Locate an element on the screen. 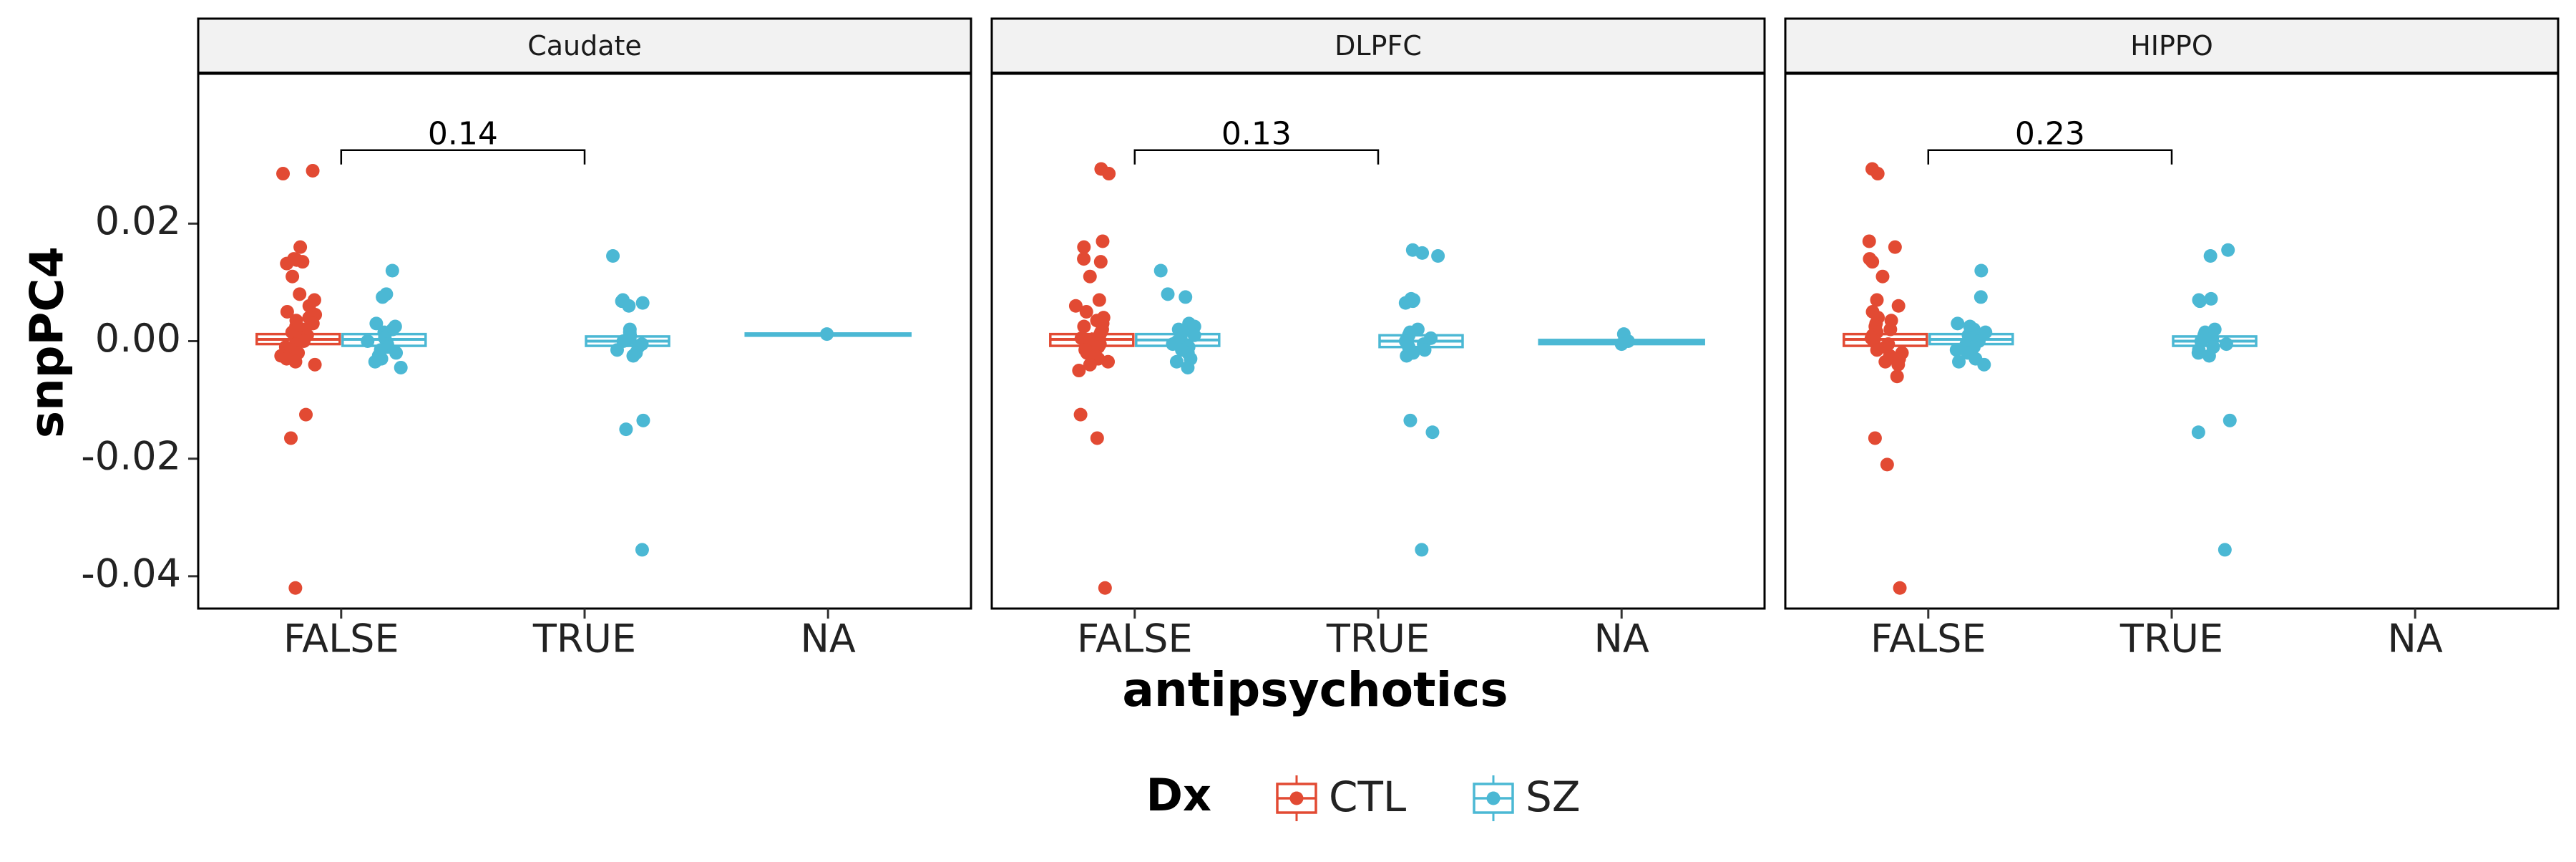  legend-item-ctl: CTL is located at coordinates (1341, 797).